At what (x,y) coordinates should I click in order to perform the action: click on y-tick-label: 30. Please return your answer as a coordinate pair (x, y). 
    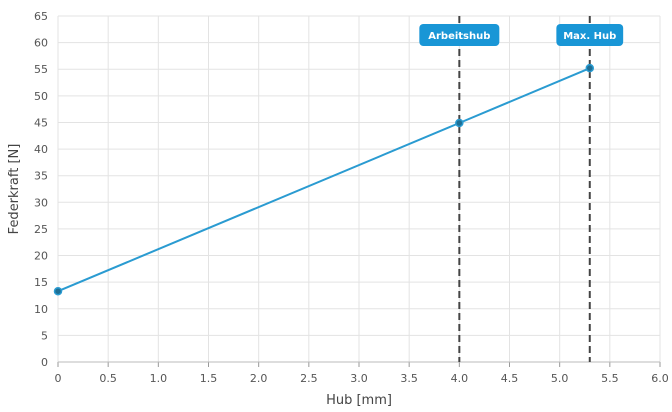
    Looking at the image, I should click on (41, 202).